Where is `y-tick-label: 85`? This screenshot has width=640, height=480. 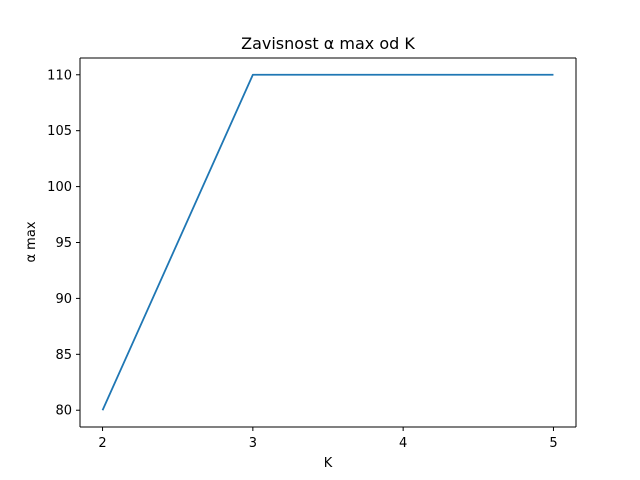
y-tick-label: 85 is located at coordinates (63, 355).